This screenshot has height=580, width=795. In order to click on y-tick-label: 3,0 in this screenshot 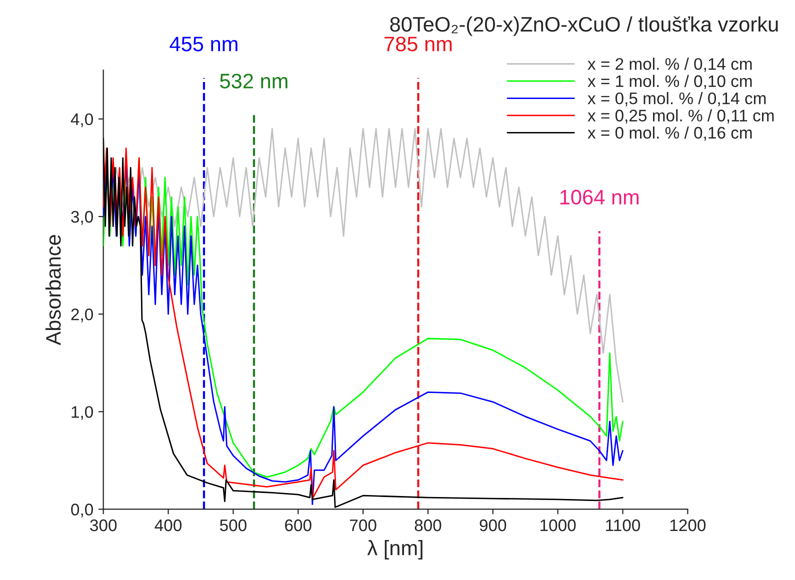, I will do `click(82, 217)`.